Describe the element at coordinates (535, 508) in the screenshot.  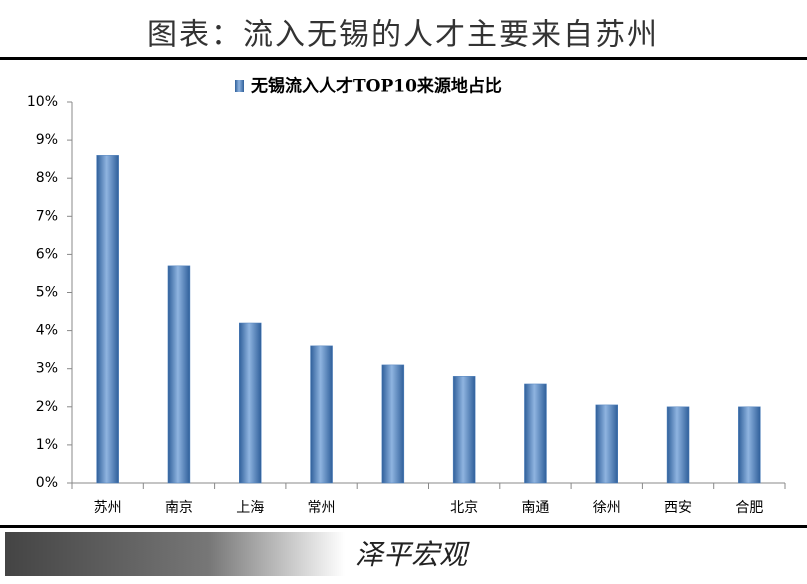
I see `x-tick-label: 南通` at that location.